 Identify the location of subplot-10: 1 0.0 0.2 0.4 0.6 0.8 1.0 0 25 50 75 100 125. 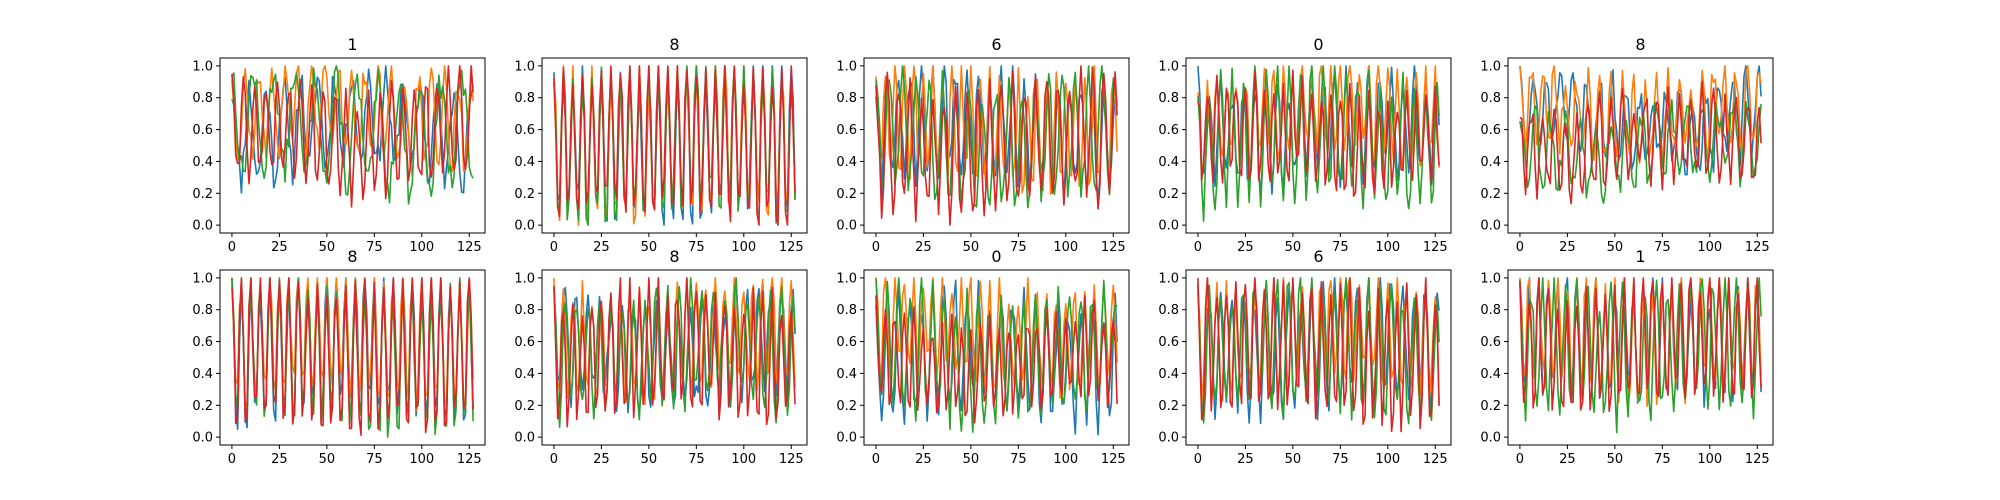
(1627, 357).